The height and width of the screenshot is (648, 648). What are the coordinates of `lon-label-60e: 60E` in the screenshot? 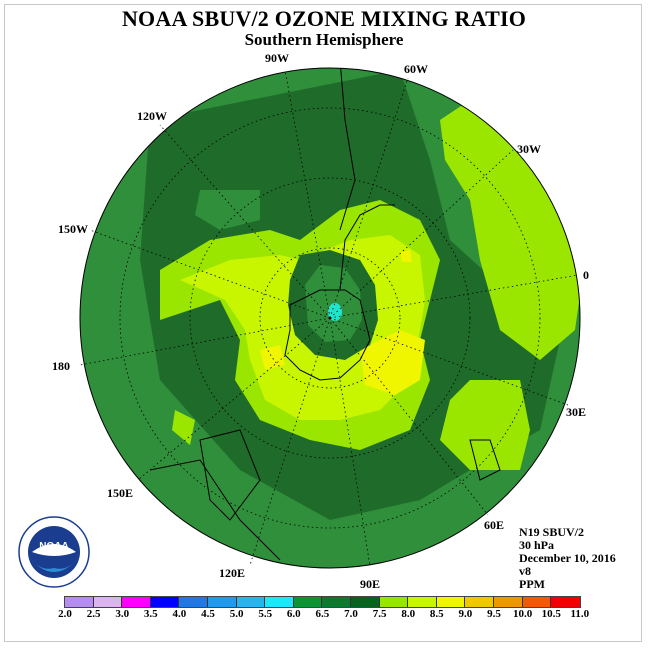 It's located at (494, 525).